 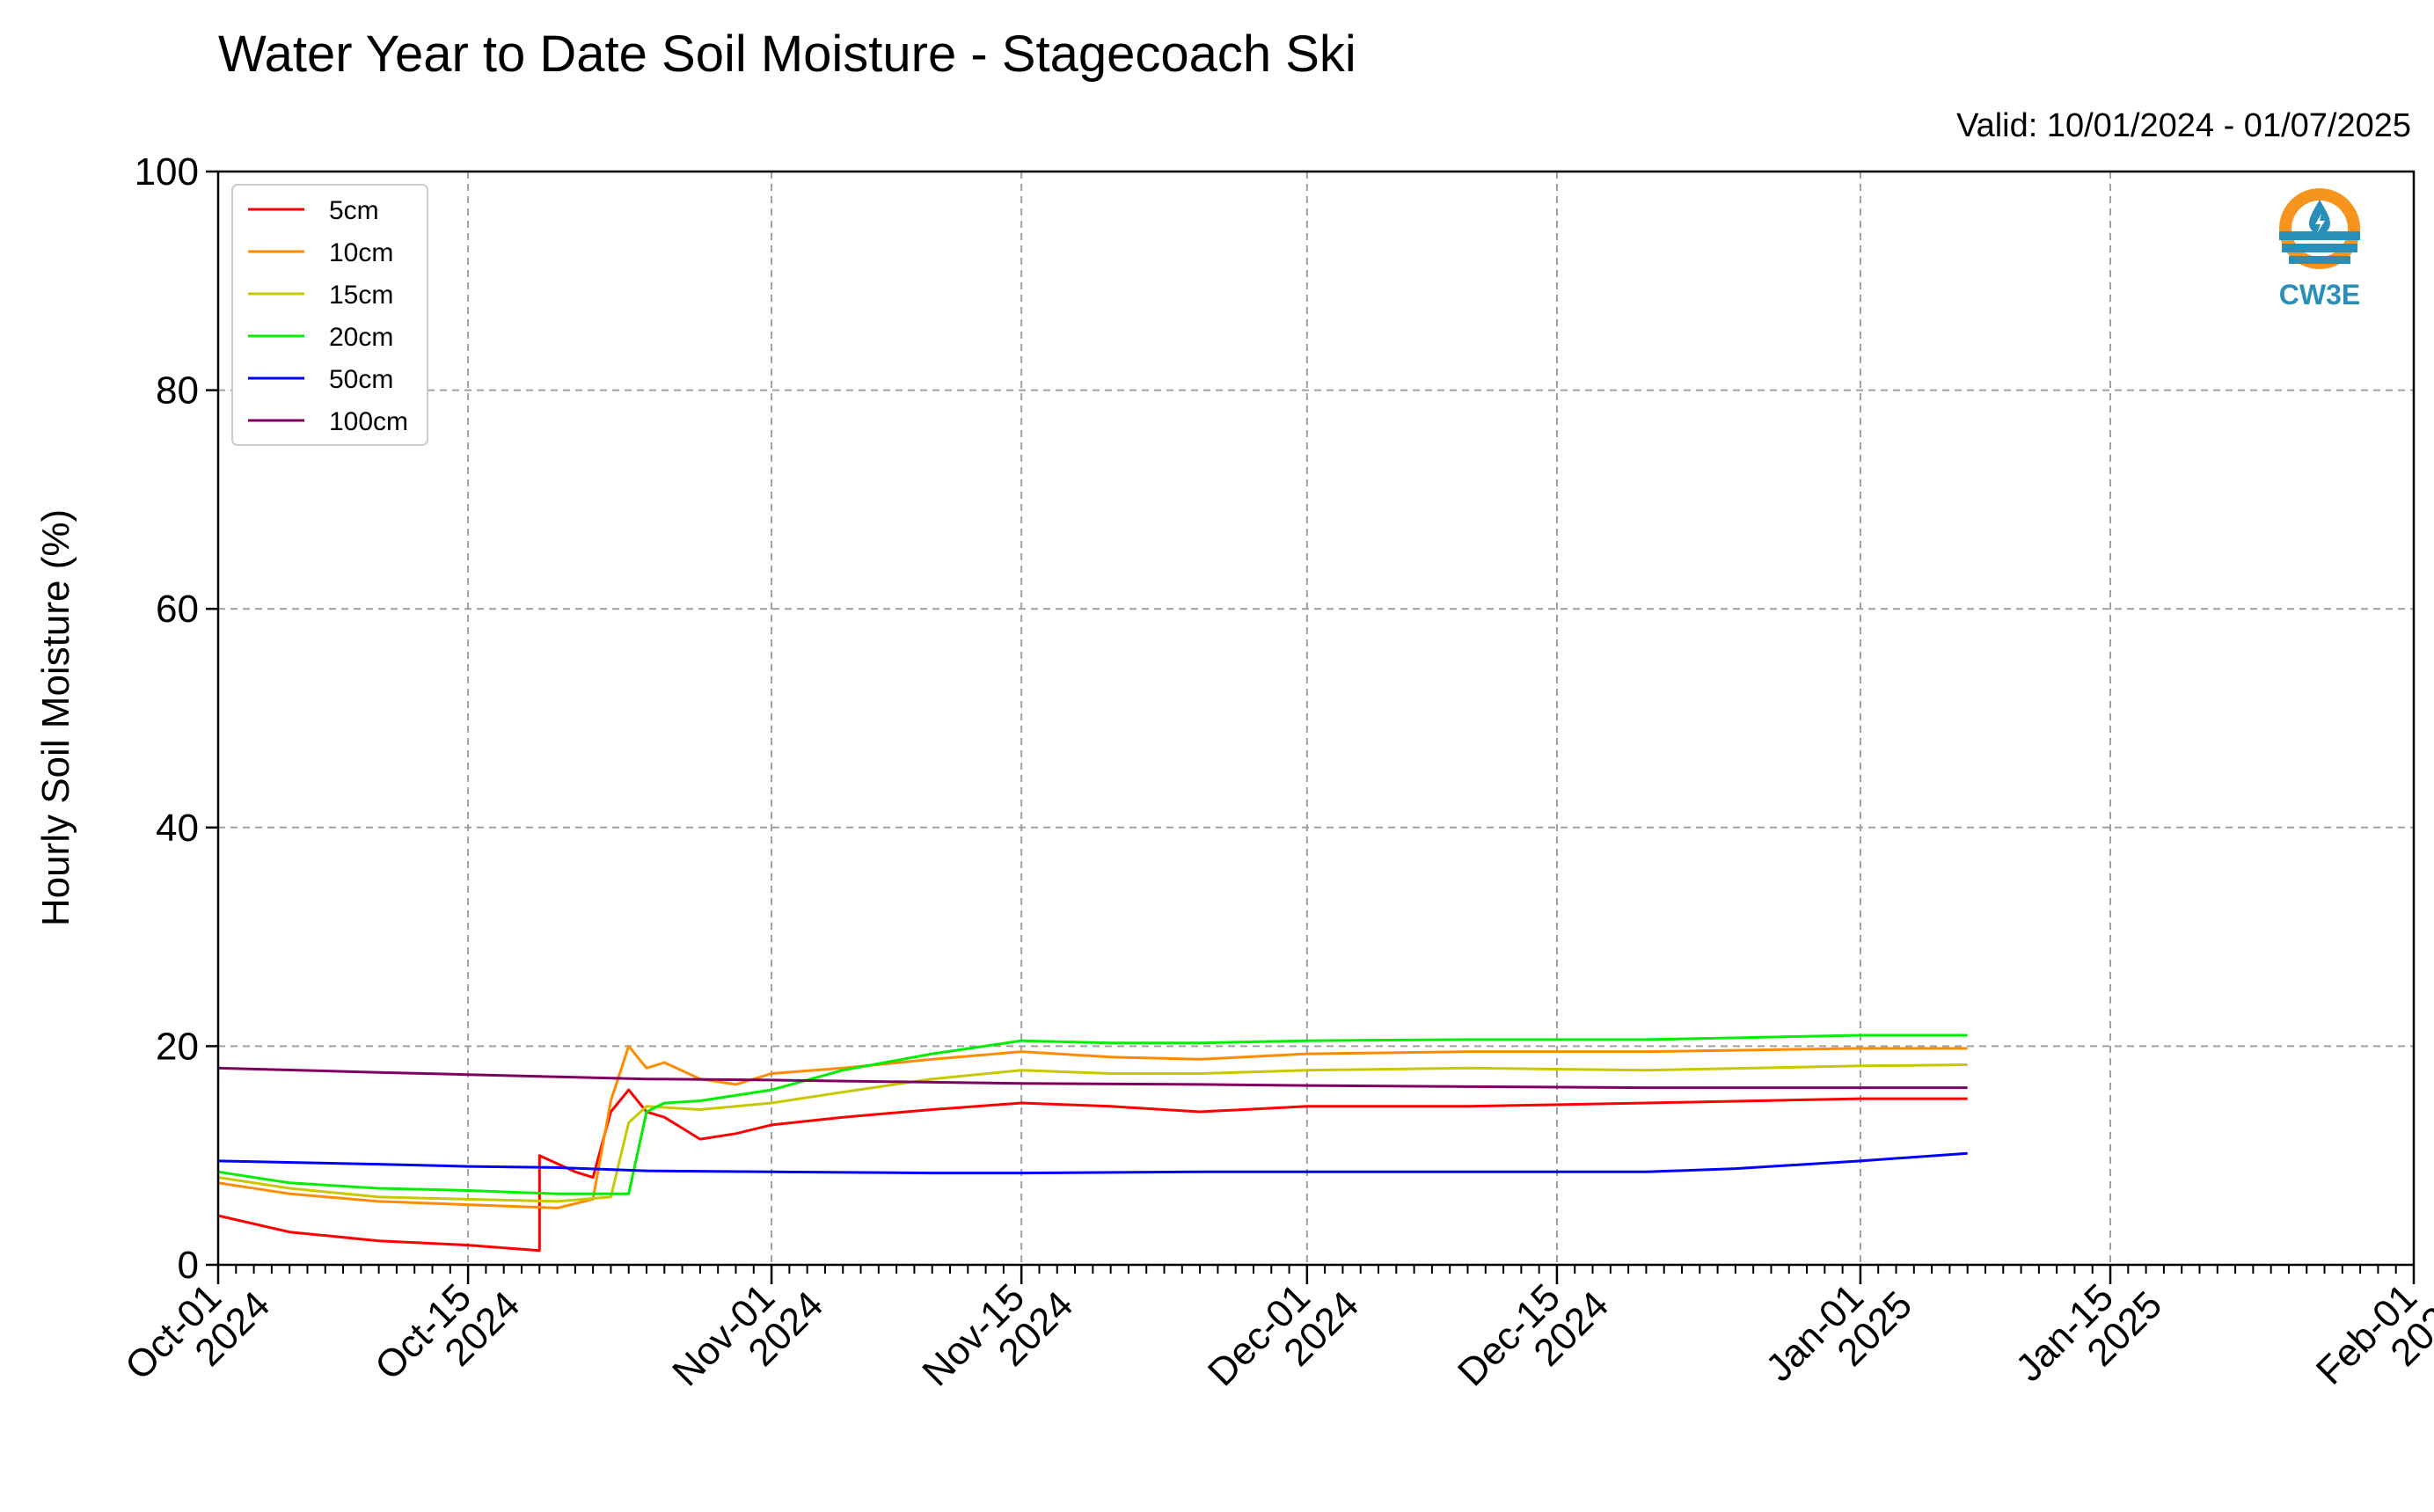 I want to click on legend-label: 5cm, so click(x=354, y=210).